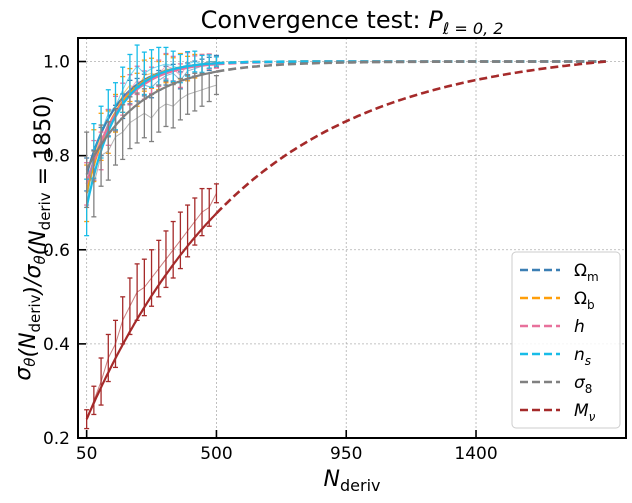 The height and width of the screenshot is (503, 632). What do you see at coordinates (592, 417) in the screenshot?
I see `legend-subscript: ν` at bounding box center [592, 417].